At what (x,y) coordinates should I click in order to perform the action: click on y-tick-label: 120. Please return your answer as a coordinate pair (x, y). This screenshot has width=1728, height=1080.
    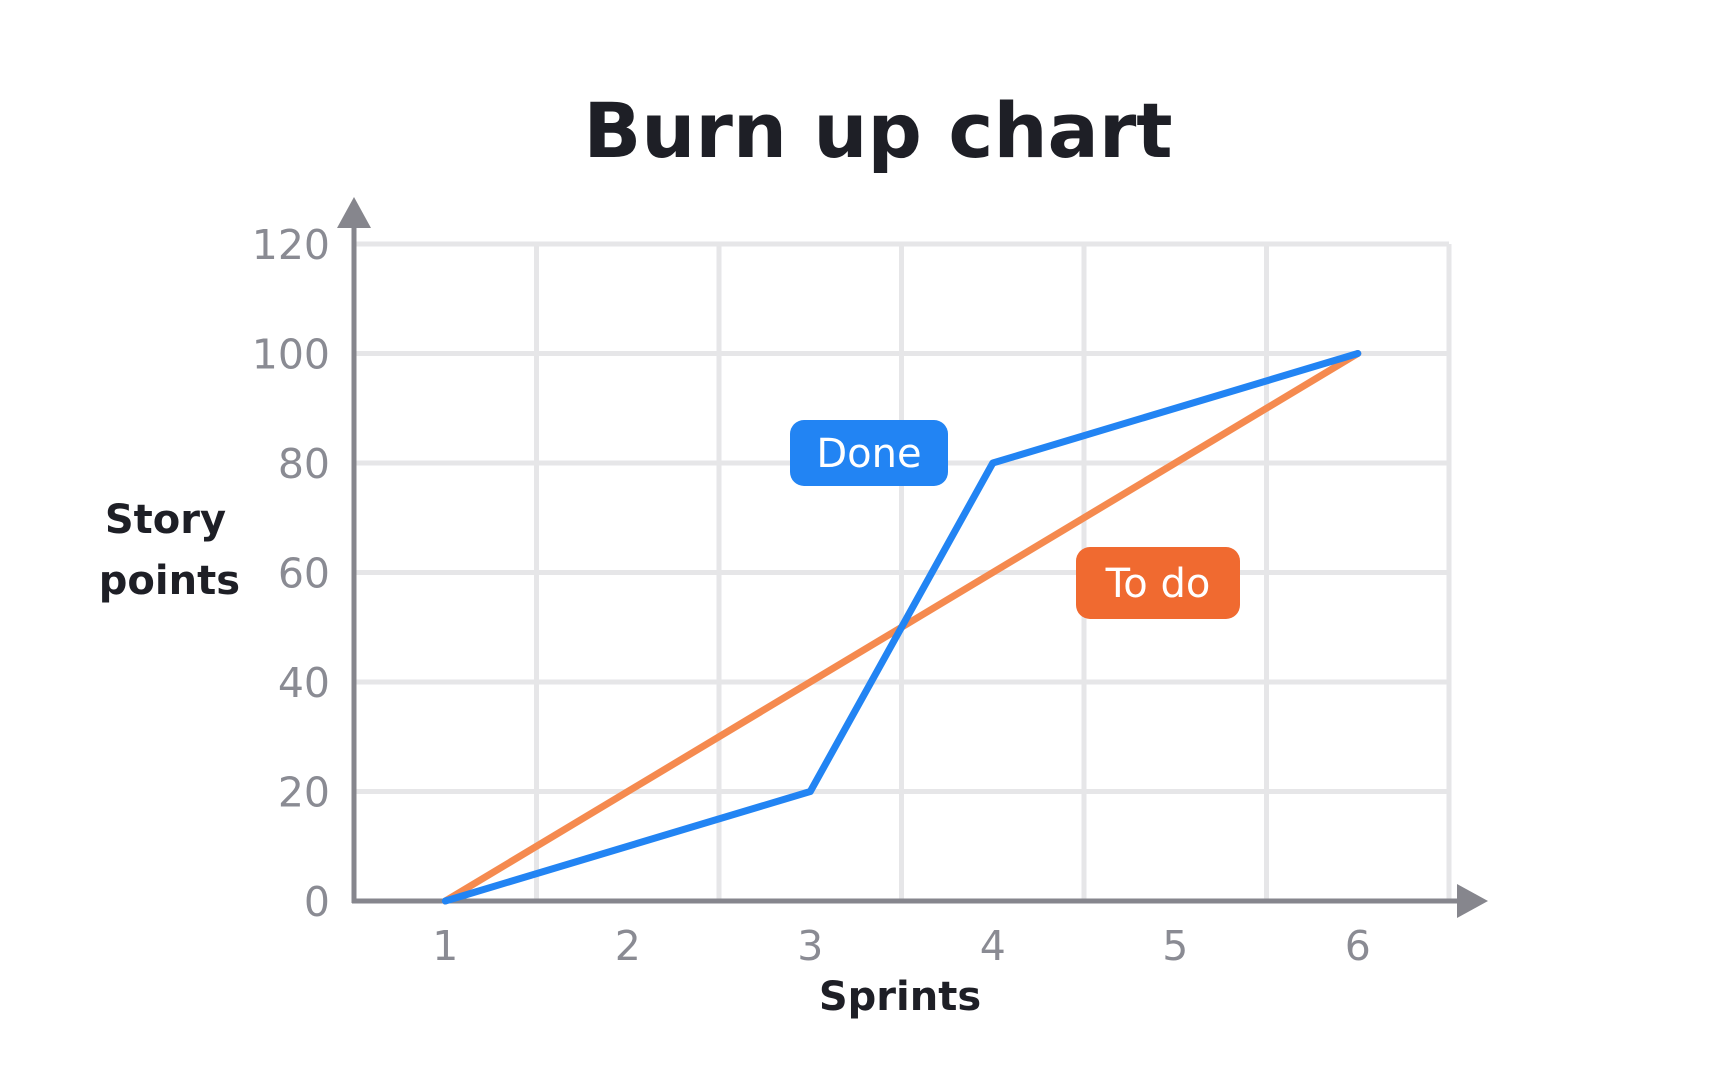
    Looking at the image, I should click on (291, 245).